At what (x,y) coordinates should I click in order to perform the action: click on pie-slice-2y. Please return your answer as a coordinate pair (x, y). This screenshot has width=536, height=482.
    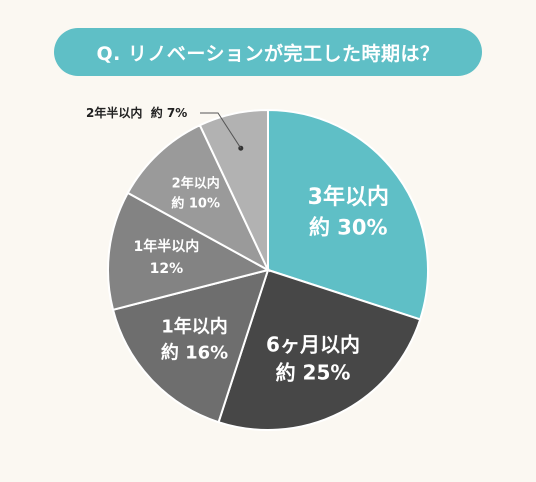
    Looking at the image, I should click on (198, 198).